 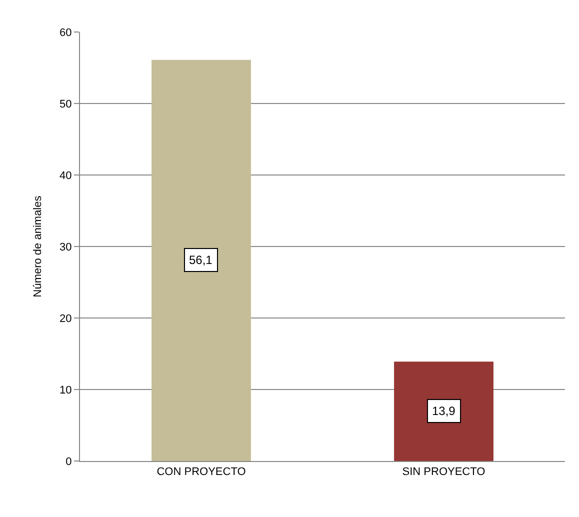 I want to click on data-label: 56,1, so click(x=201, y=260).